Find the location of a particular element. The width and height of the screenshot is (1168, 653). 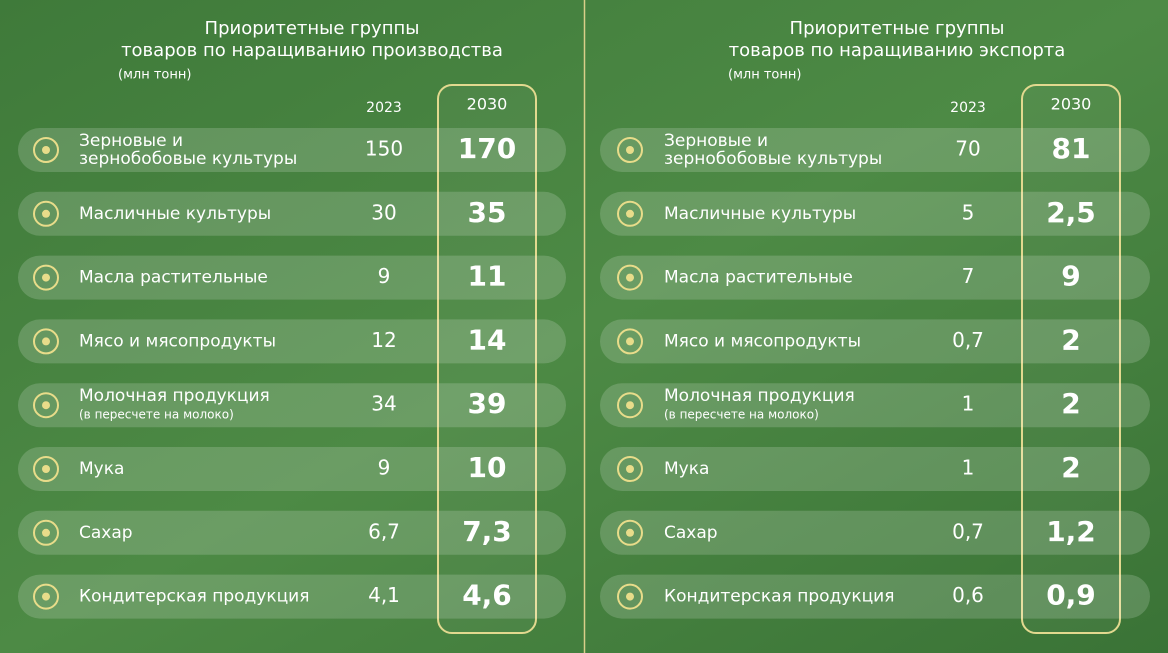

value-2030: 11 is located at coordinates (487, 276).